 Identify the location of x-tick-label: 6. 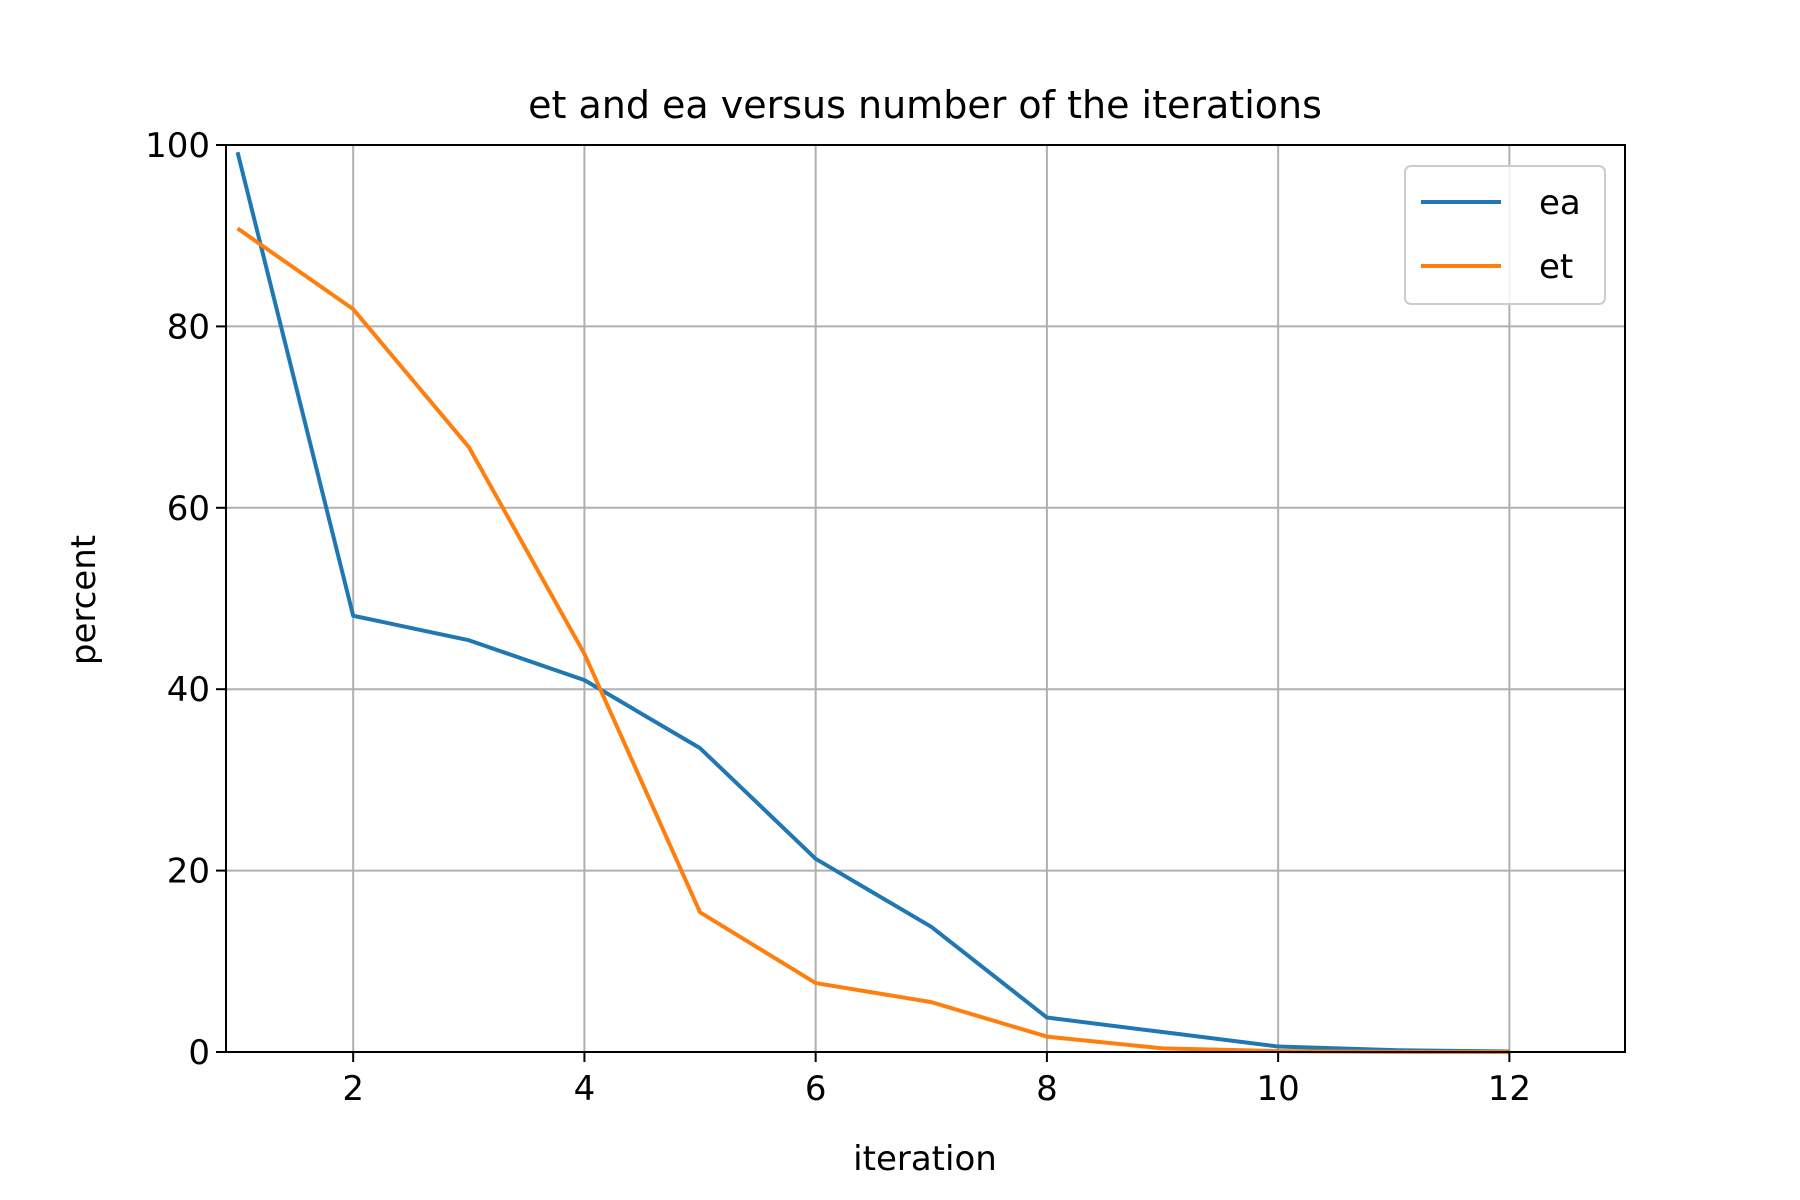
(816, 1089).